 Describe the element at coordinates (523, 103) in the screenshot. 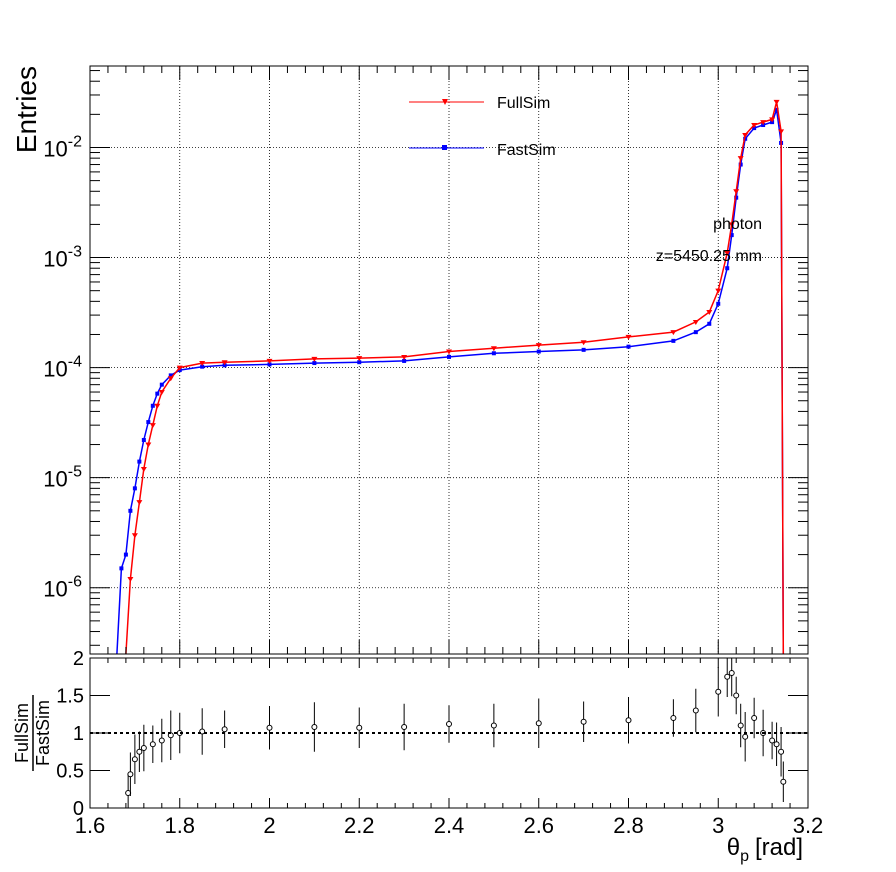

I see `legend-label-fullsim: FullSim` at that location.